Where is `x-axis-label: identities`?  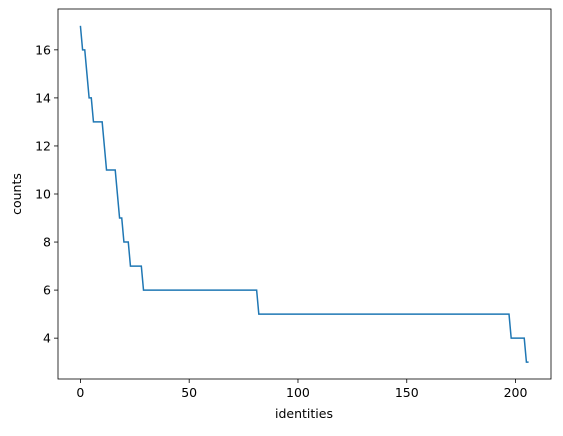 x-axis-label: identities is located at coordinates (304, 413).